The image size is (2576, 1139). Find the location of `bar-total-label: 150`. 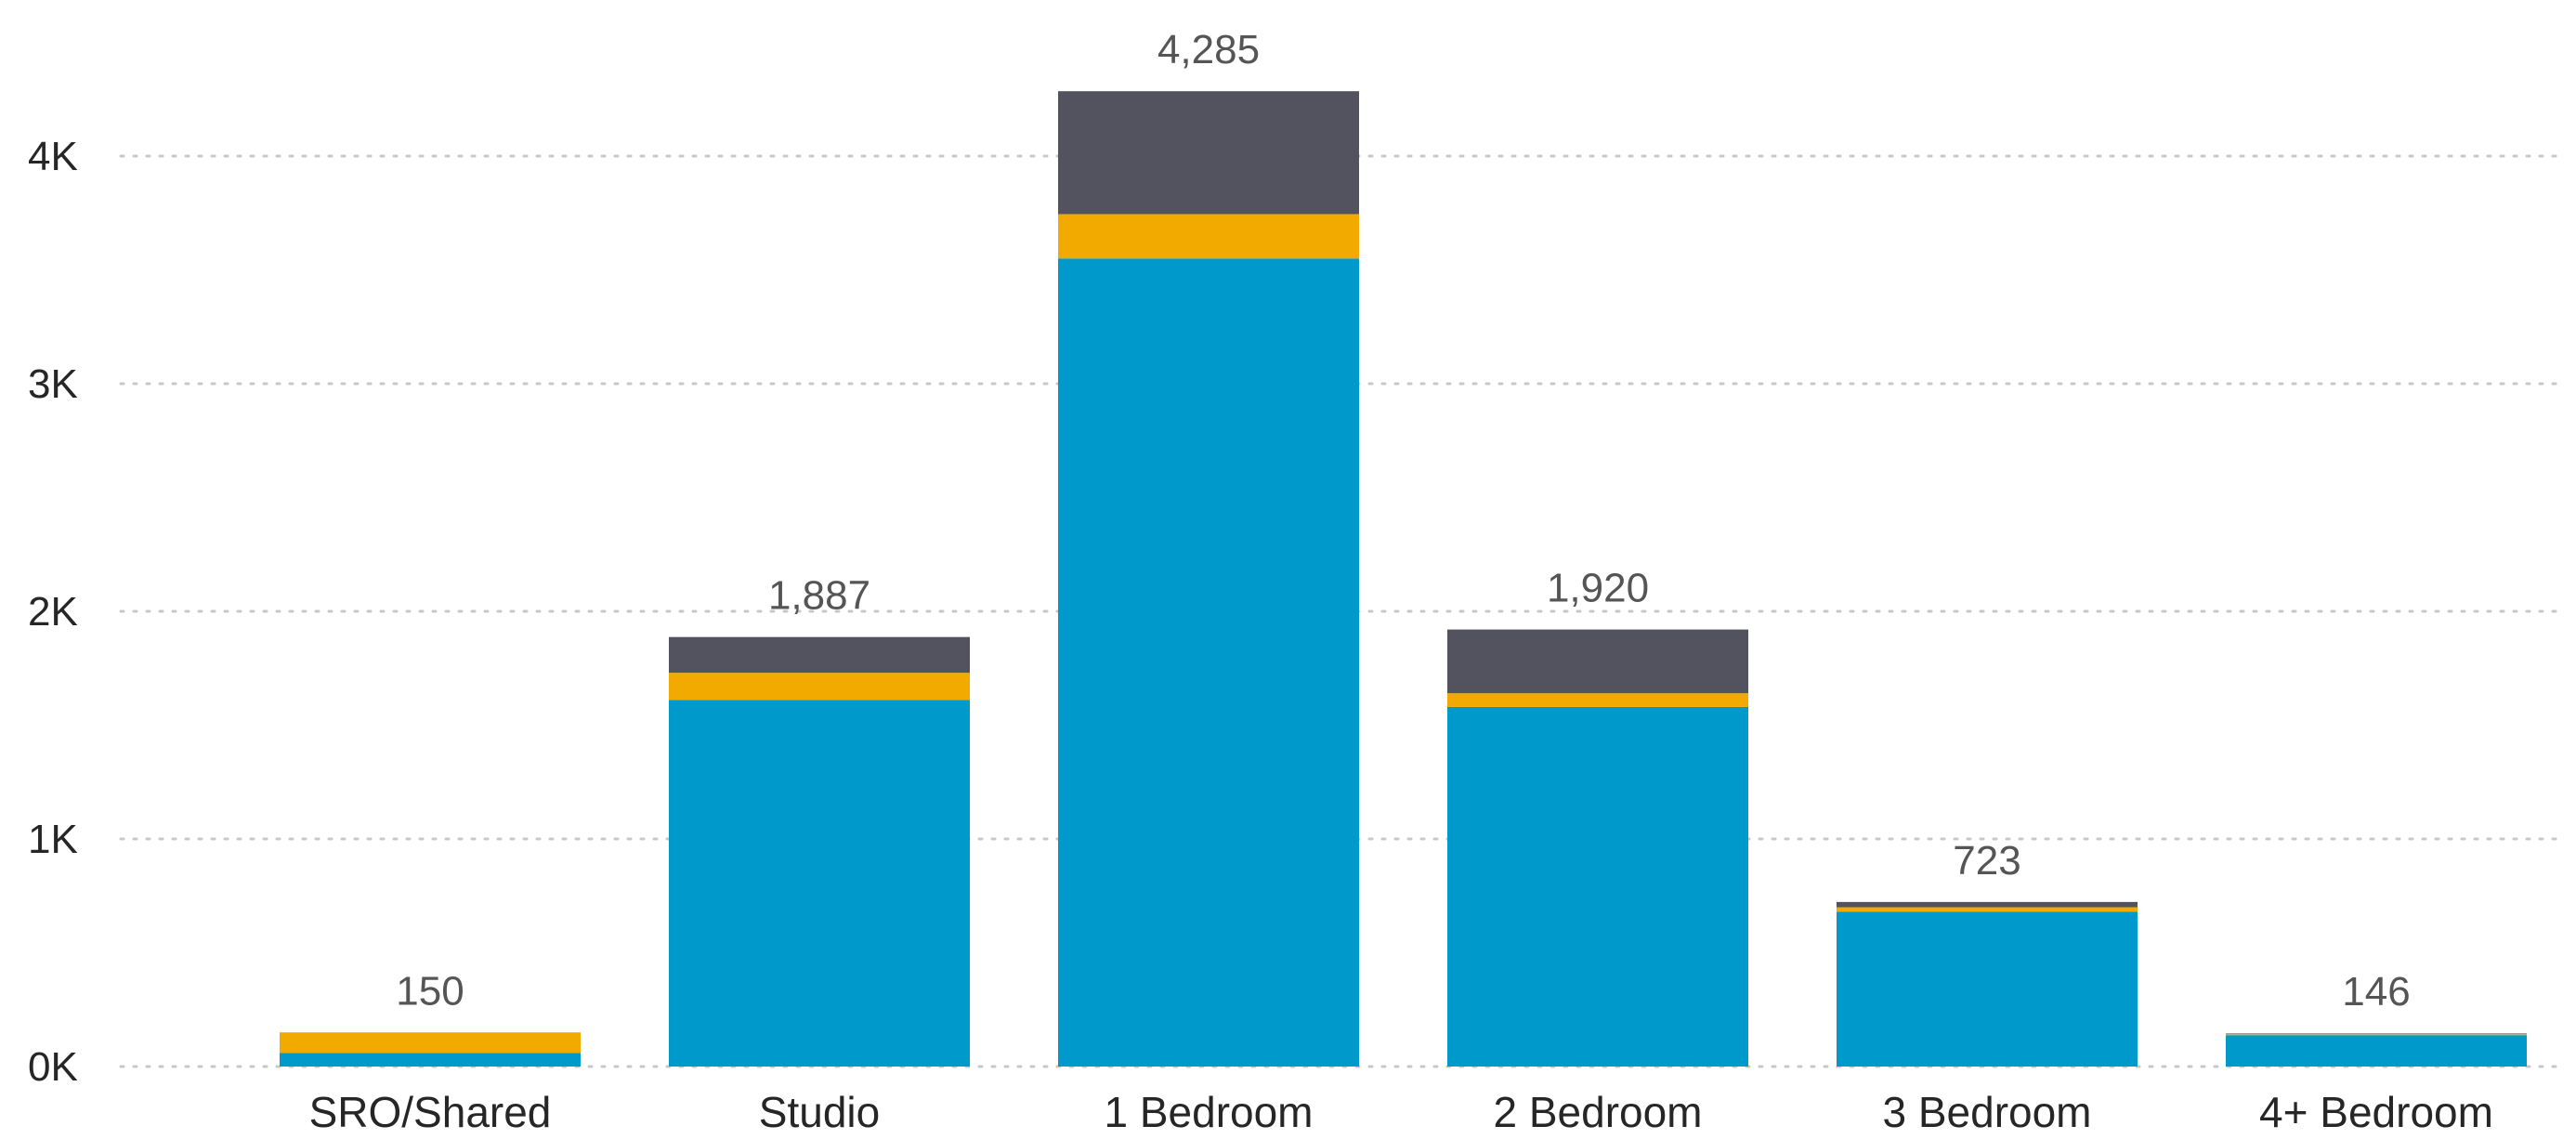

bar-total-label: 150 is located at coordinates (430, 991).